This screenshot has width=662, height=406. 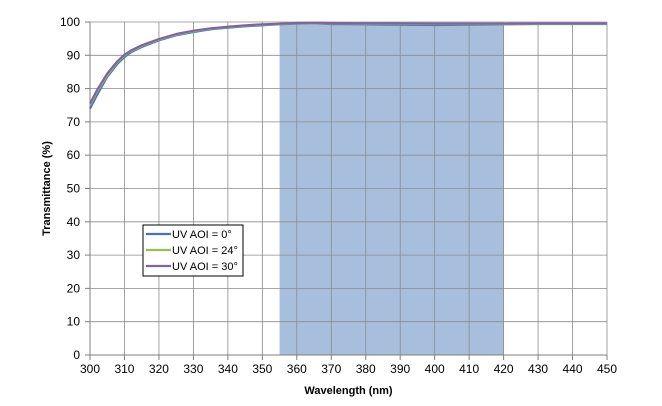 What do you see at coordinates (331, 369) in the screenshot?
I see `x-tick-label: 370` at bounding box center [331, 369].